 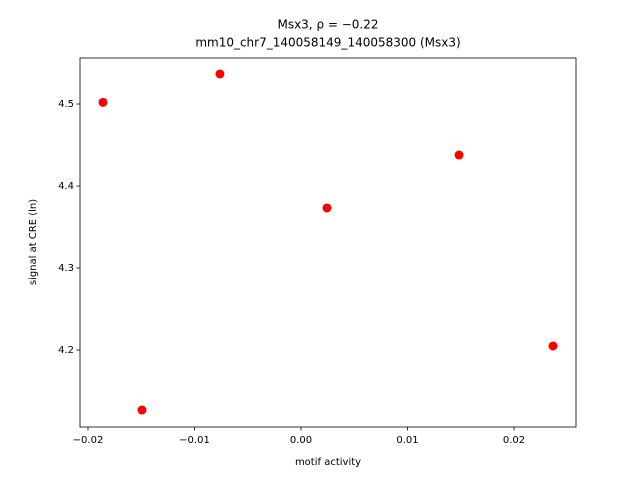 I want to click on chart-subtitle: mm10_chr7_140058149_140058300 (Msx3), so click(x=327, y=43).